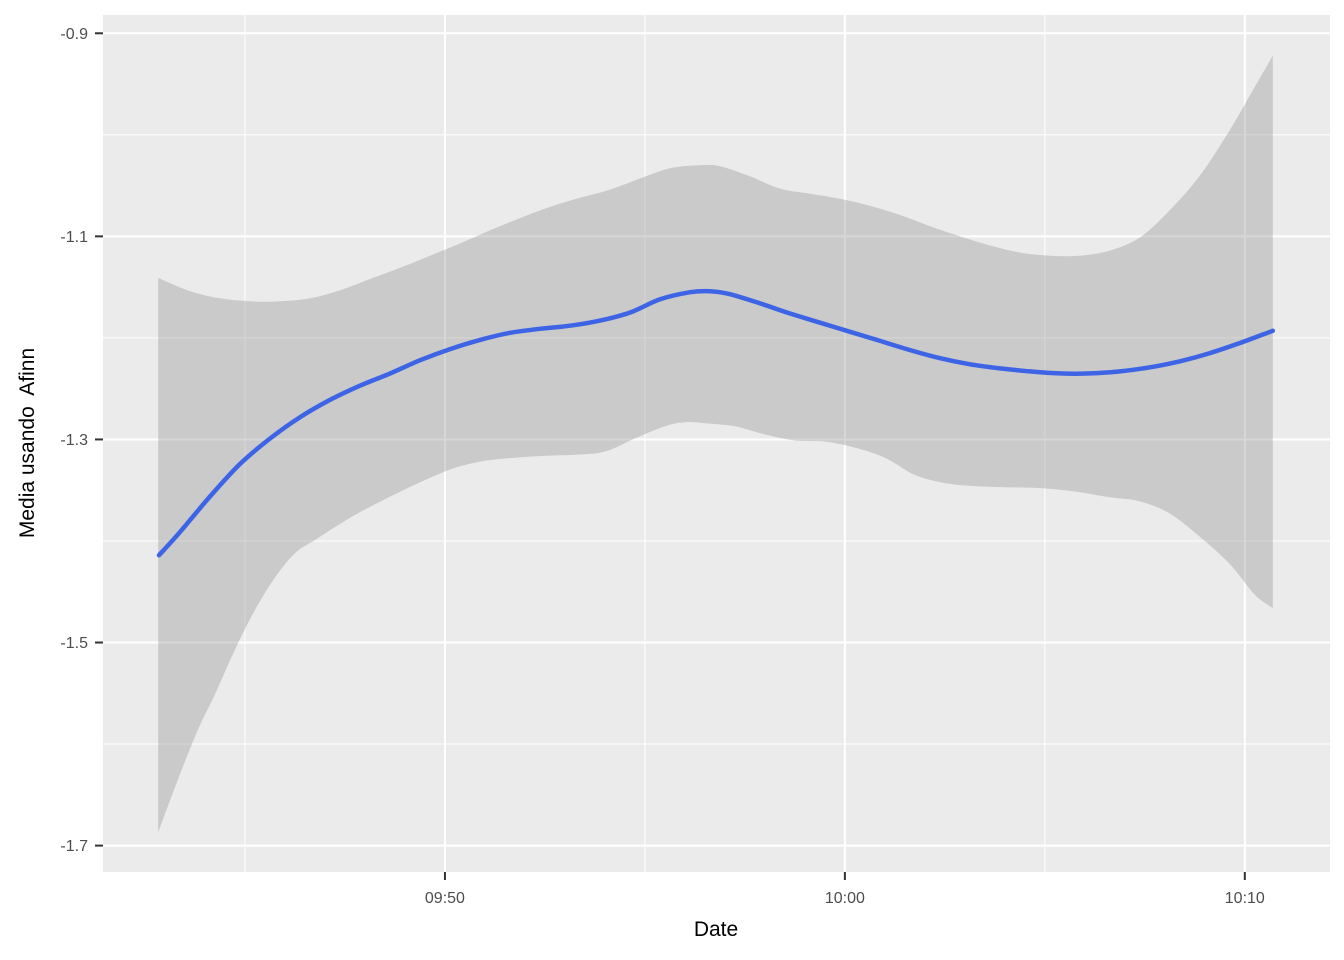  What do you see at coordinates (445, 898) in the screenshot?
I see `x-tick-label: 09:50` at bounding box center [445, 898].